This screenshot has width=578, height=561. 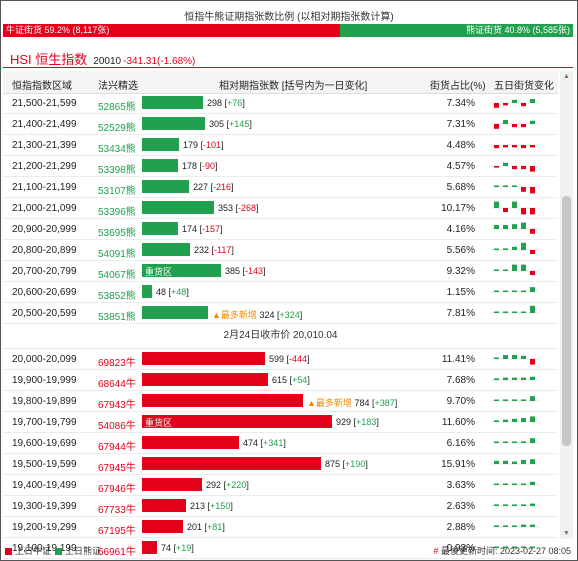 I want to click on table-row: 19,200-19,299 67195牛 201 [+81] 2.88%, so click(x=280, y=527).